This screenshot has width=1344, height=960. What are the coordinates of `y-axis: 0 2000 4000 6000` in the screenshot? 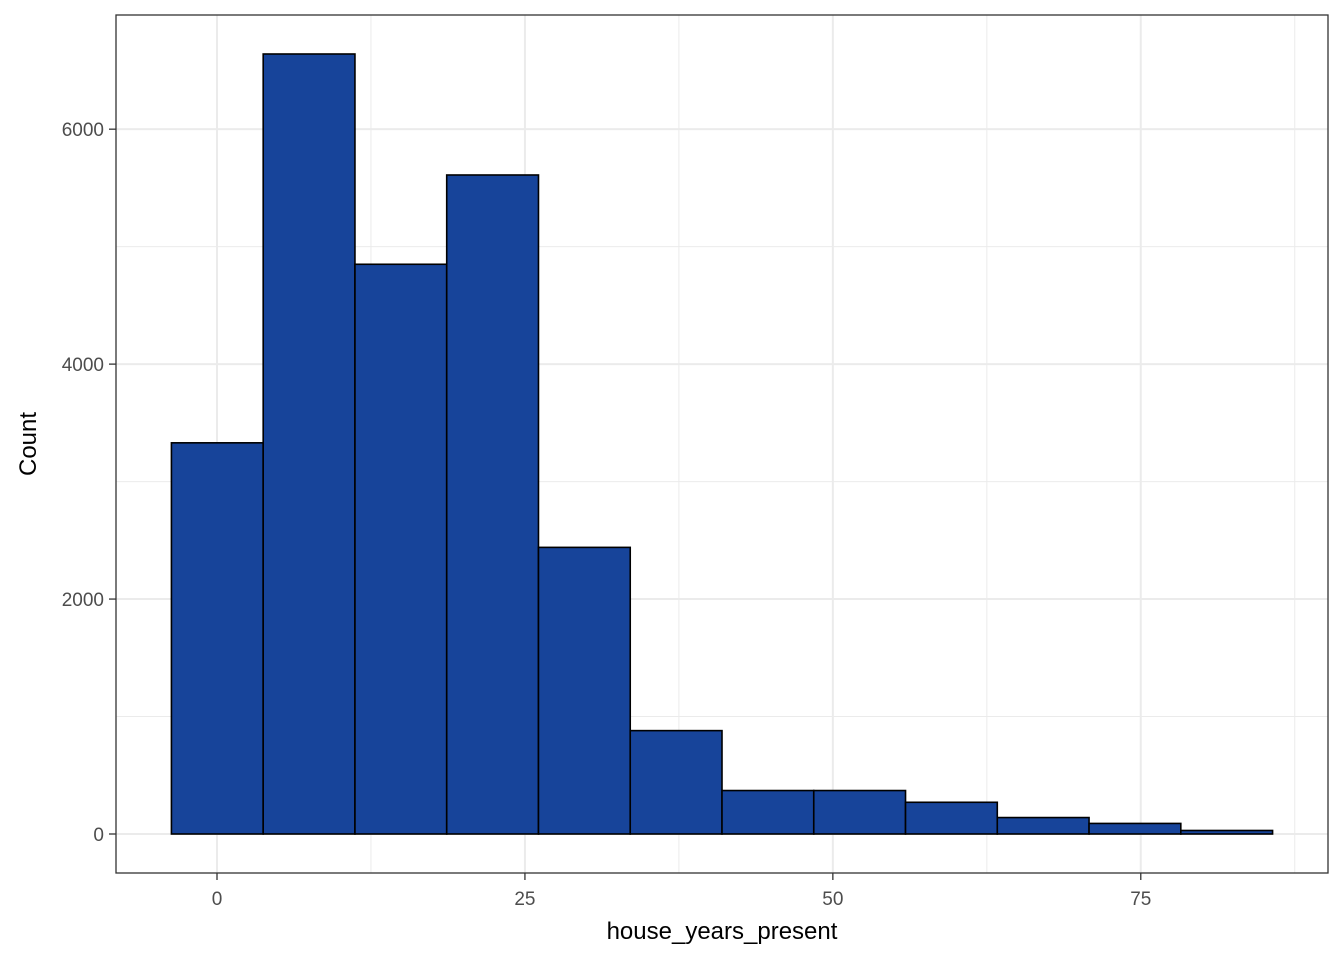 It's located at (89, 483).